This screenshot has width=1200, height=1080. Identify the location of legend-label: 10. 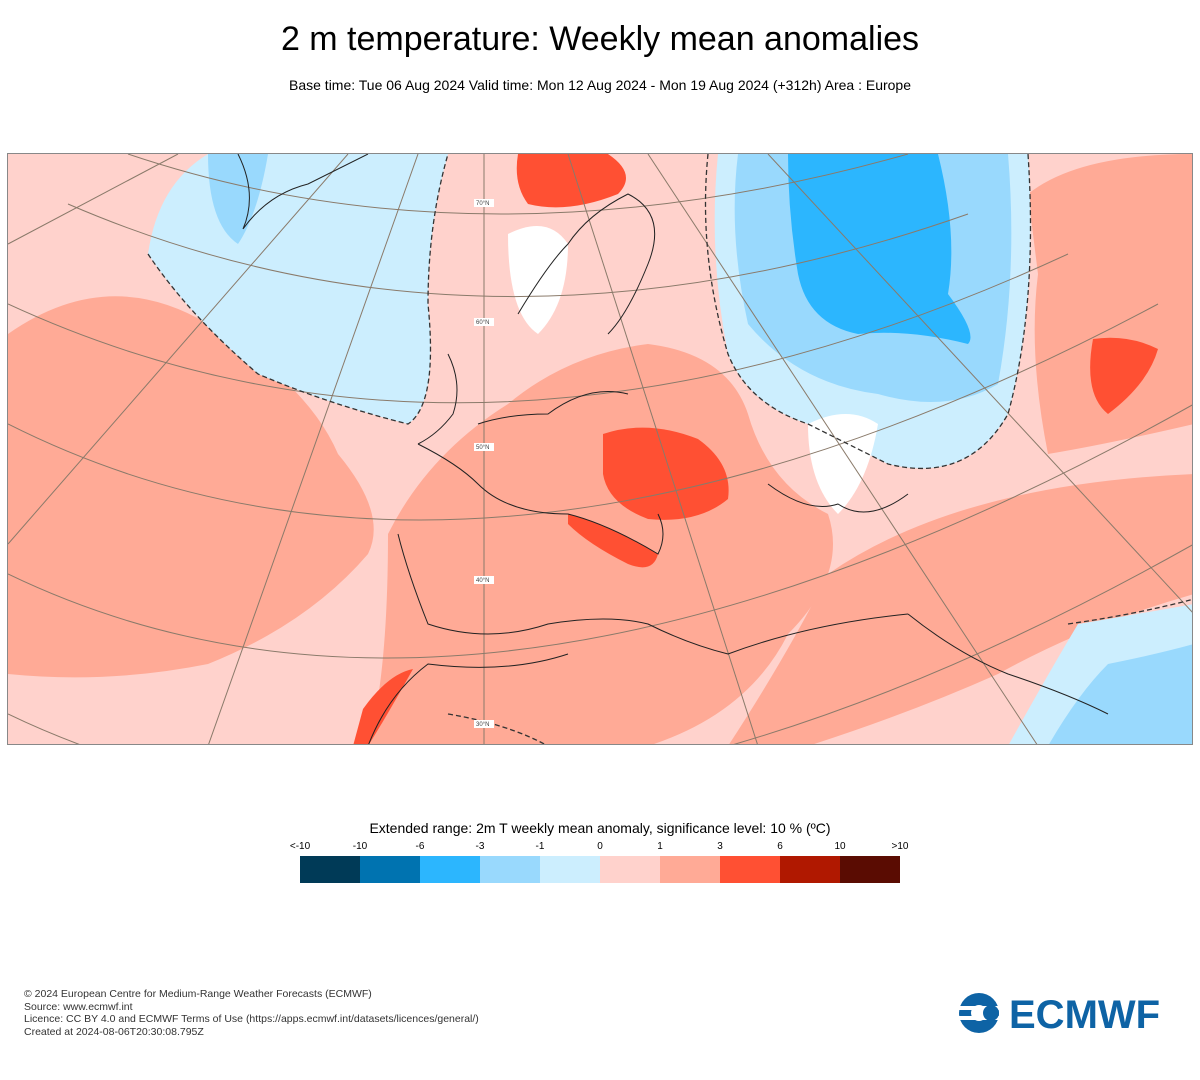
(840, 846).